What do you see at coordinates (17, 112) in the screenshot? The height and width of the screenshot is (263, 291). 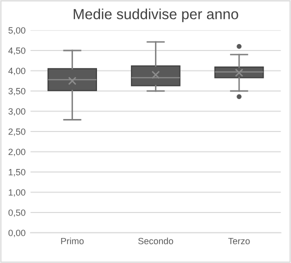 I see `y-tick-label: 3,00` at bounding box center [17, 112].